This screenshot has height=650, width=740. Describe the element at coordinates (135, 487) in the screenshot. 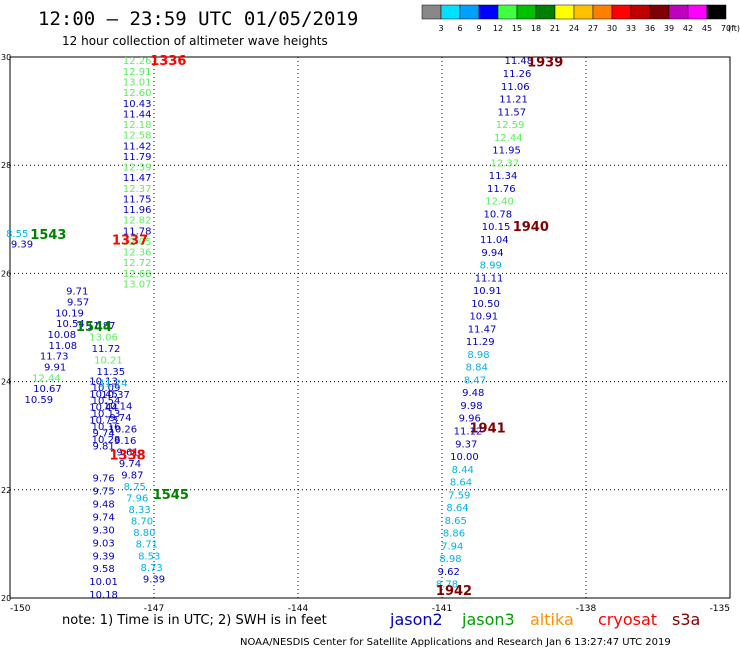

I see `data-point: 8.75` at that location.